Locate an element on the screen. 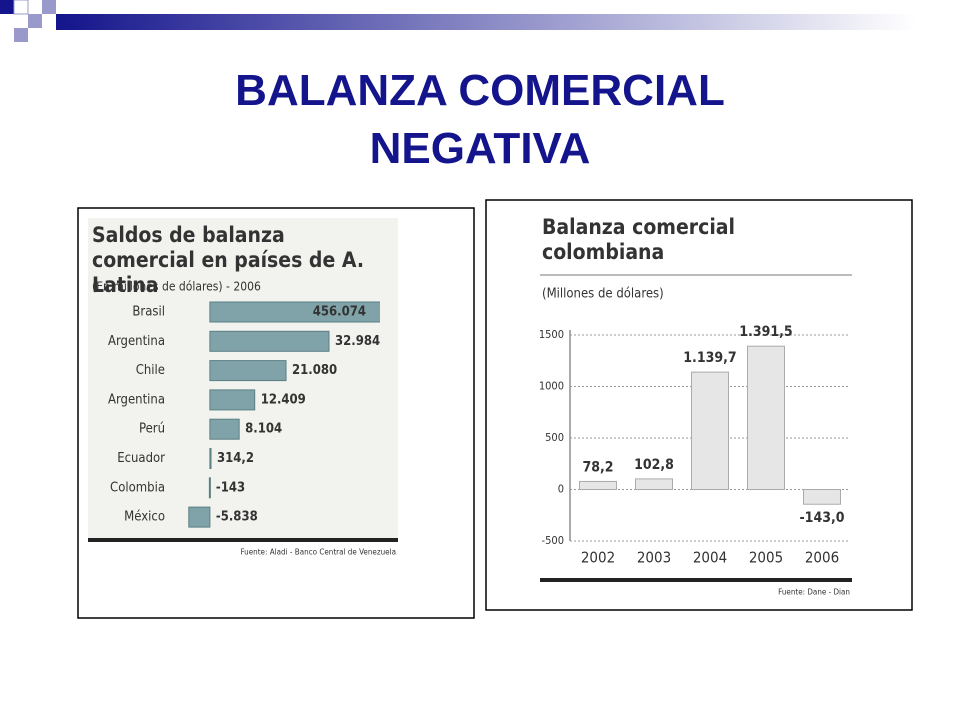  source: Fuente: Dane - Dian is located at coordinates (814, 592).